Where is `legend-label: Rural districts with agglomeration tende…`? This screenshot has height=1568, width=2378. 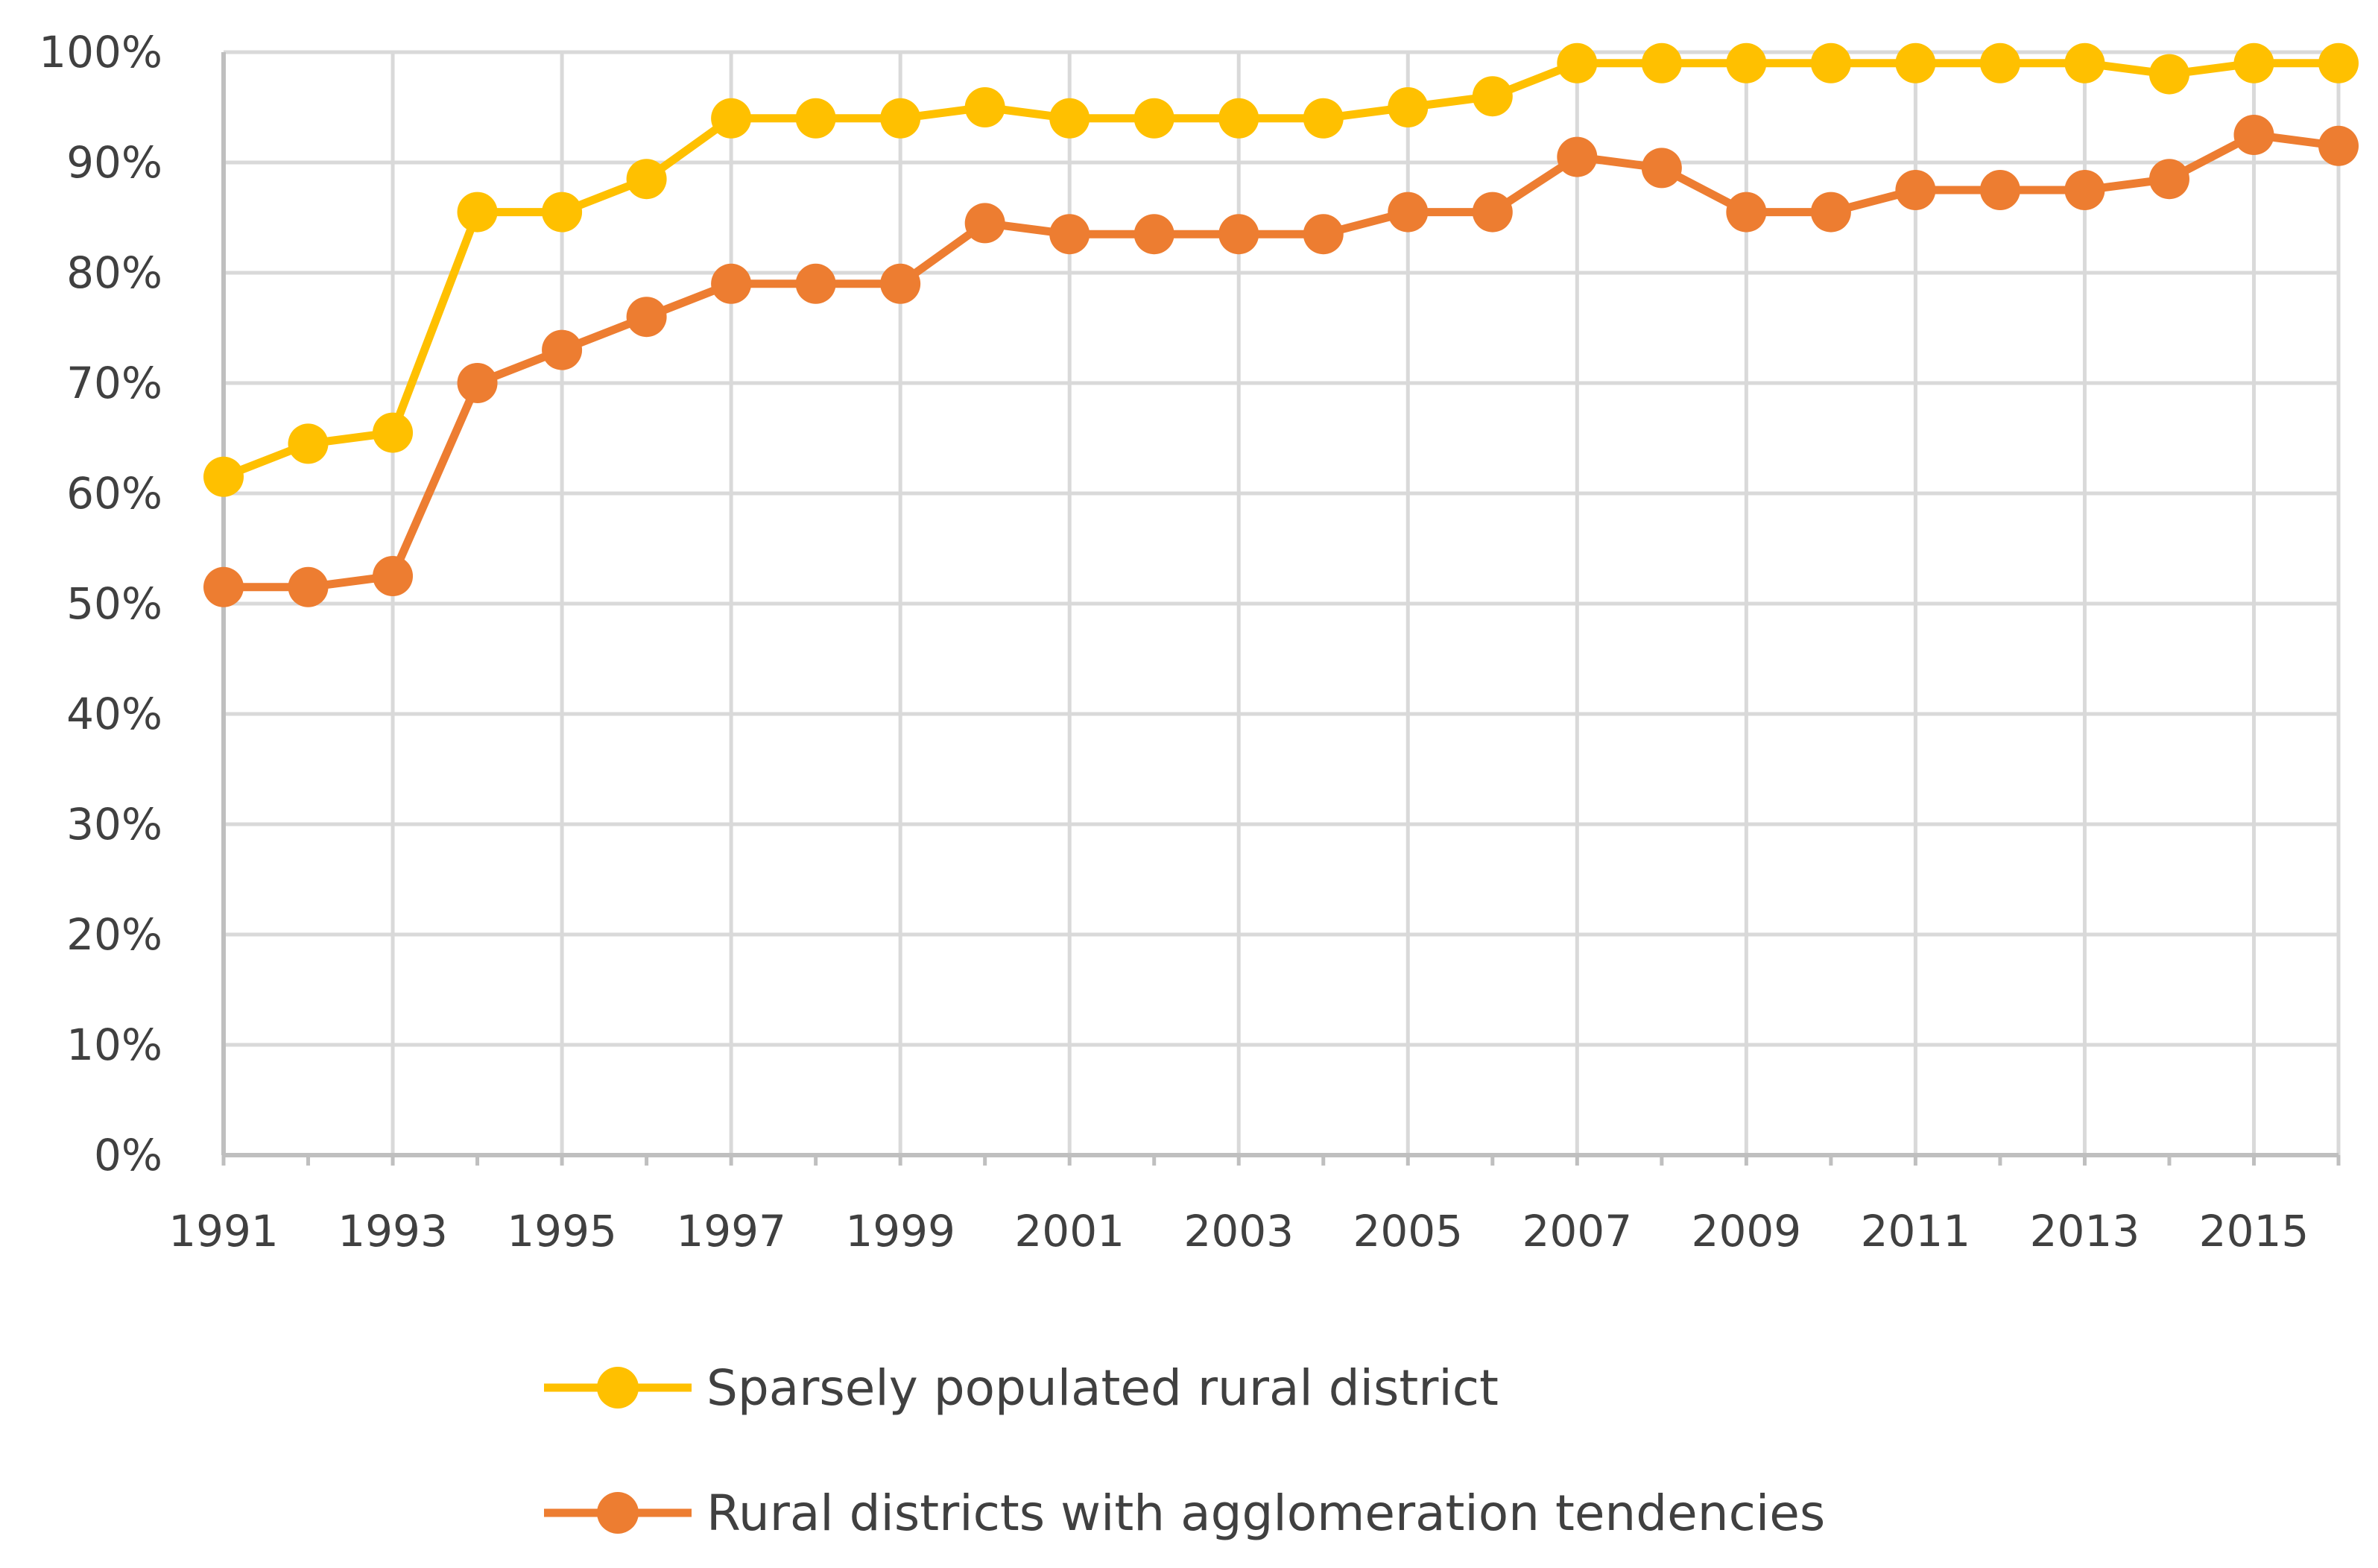 legend-label: Rural districts with agglomeration tende… is located at coordinates (1265, 1513).